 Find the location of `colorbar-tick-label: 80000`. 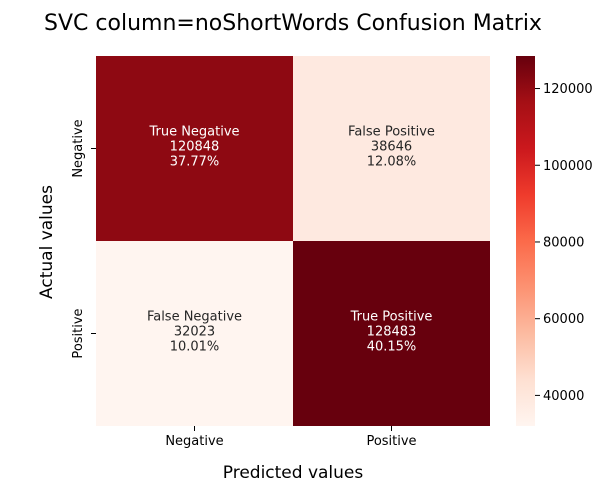

colorbar-tick-label: 80000 is located at coordinates (563, 242).